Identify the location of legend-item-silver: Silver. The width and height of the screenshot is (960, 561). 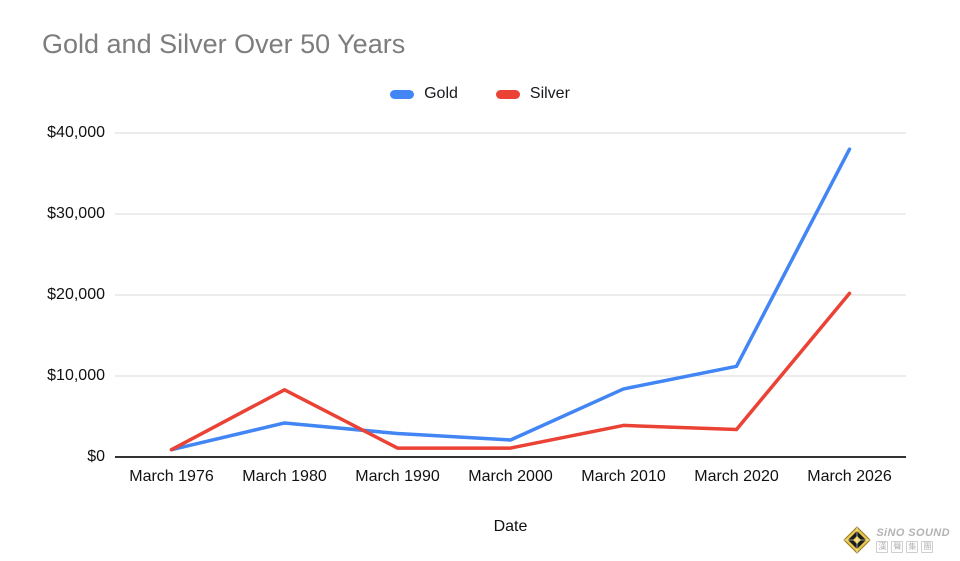
(532, 94).